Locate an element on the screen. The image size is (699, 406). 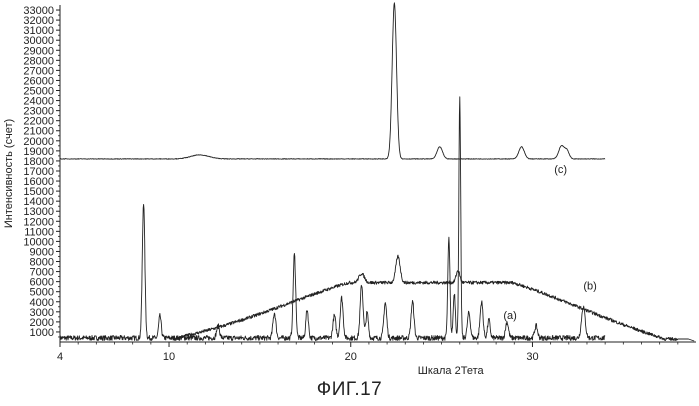
x-tick-label: 20 is located at coordinates (351, 357).